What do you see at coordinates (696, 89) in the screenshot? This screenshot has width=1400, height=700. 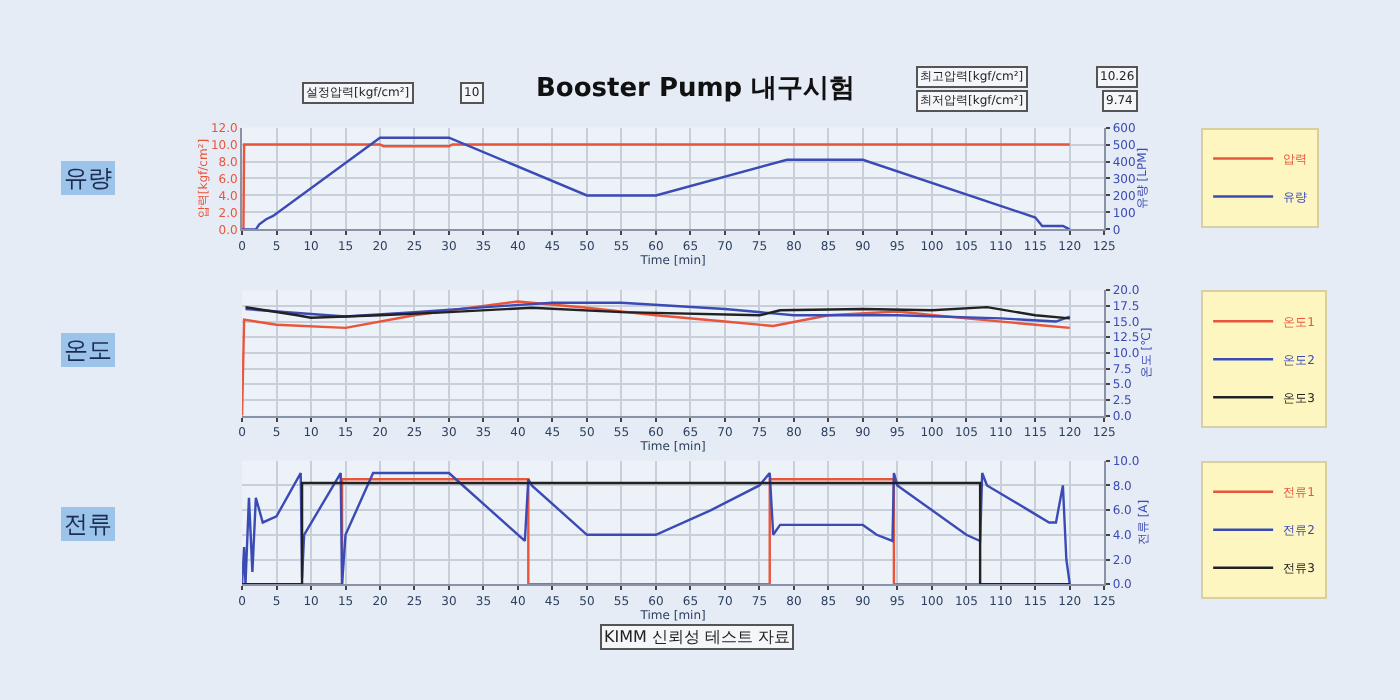 I see `chart-title: Booster Pump 내구시험` at bounding box center [696, 89].